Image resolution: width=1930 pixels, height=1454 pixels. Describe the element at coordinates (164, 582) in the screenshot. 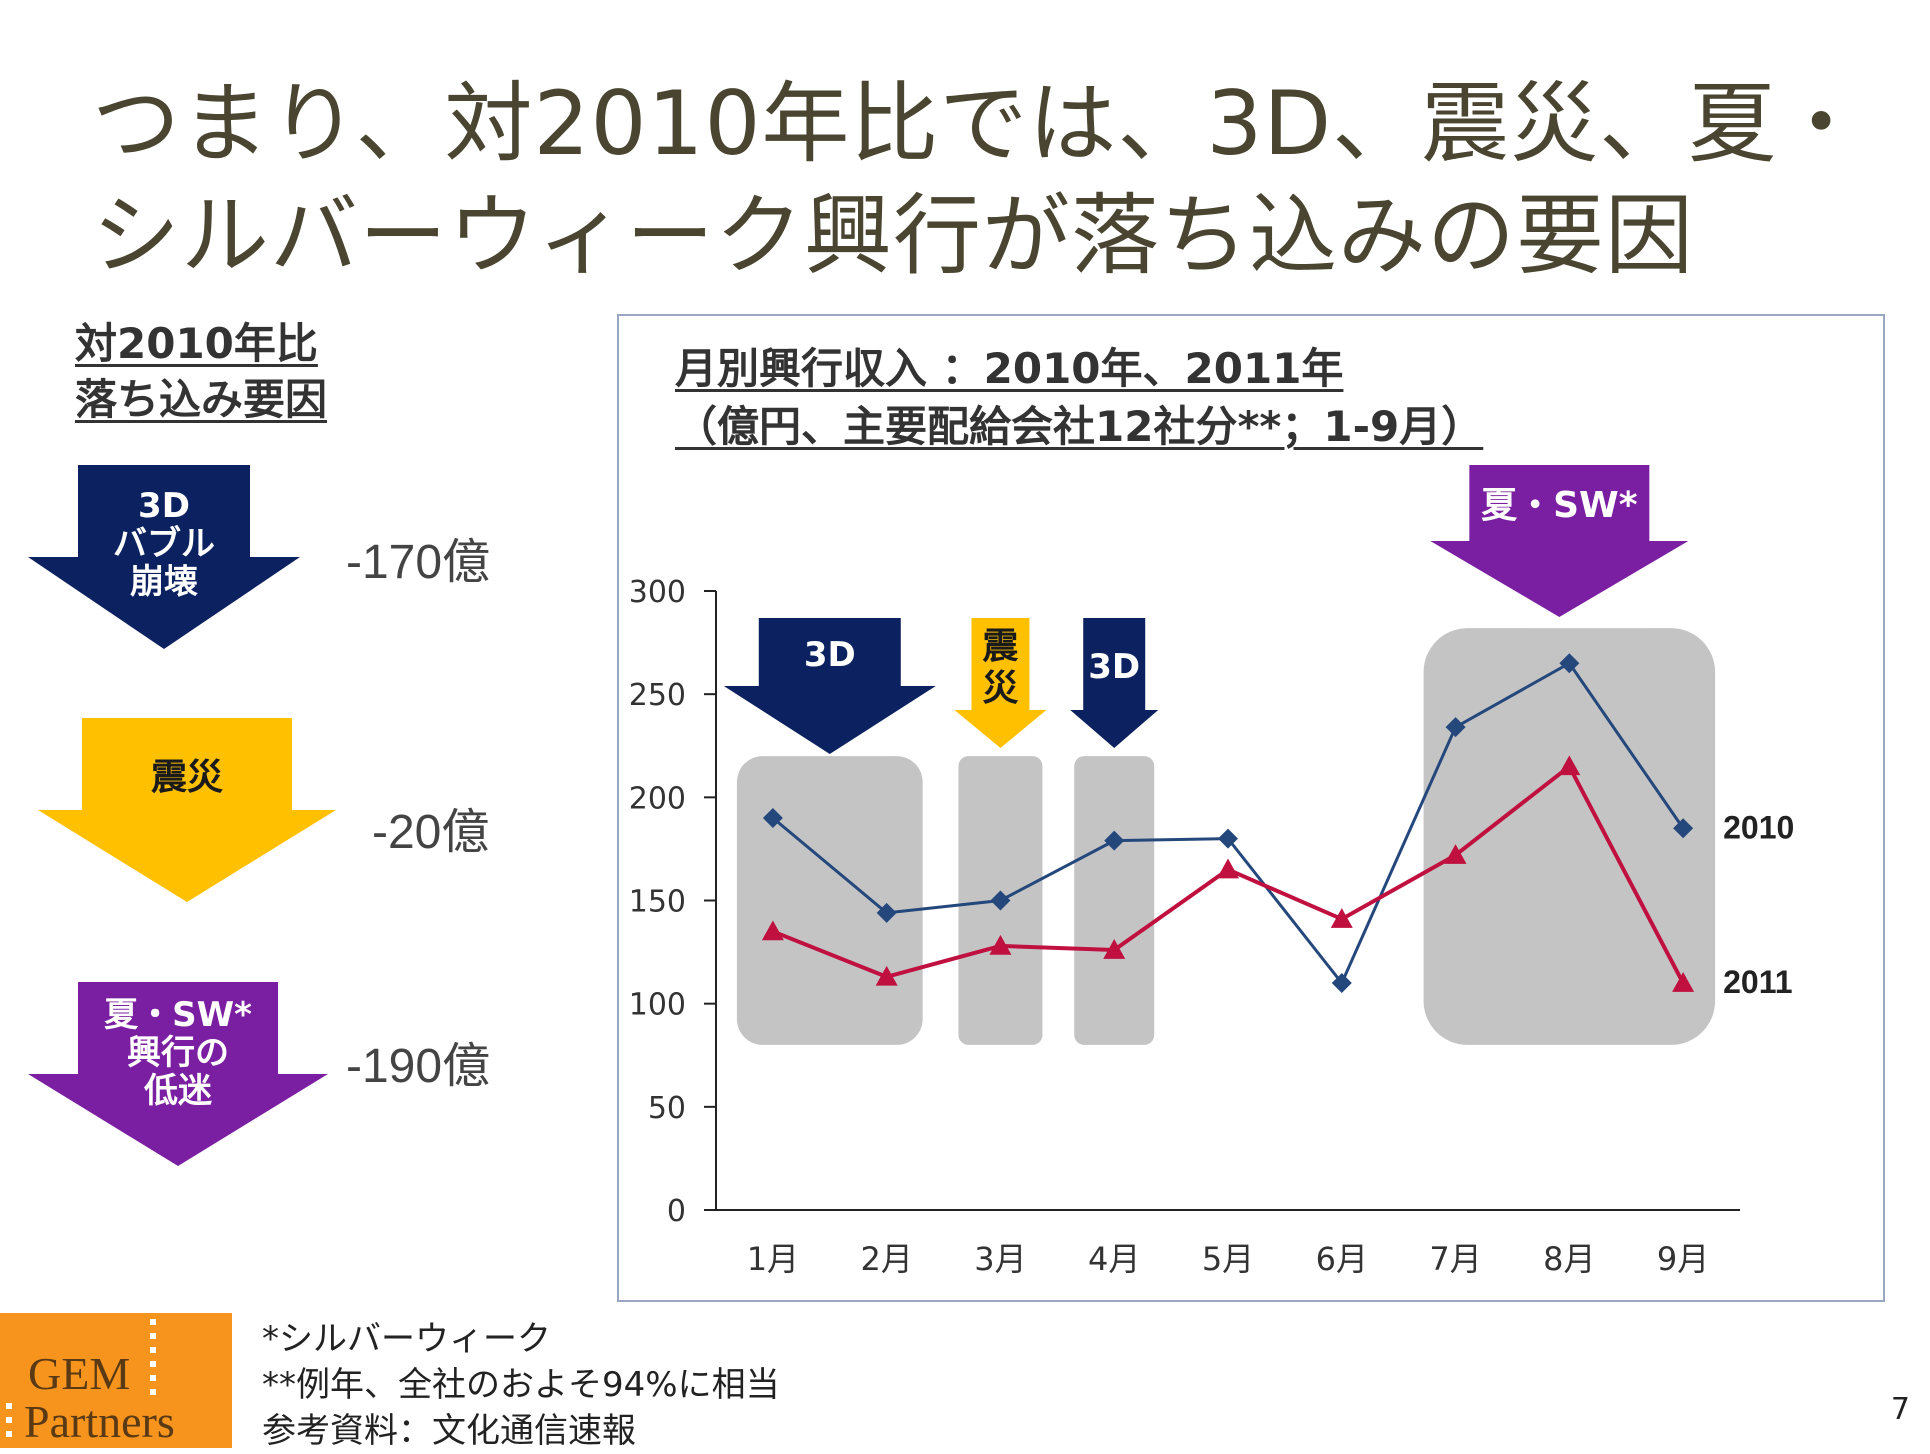

I see `factor-label-line: 崩壊` at that location.